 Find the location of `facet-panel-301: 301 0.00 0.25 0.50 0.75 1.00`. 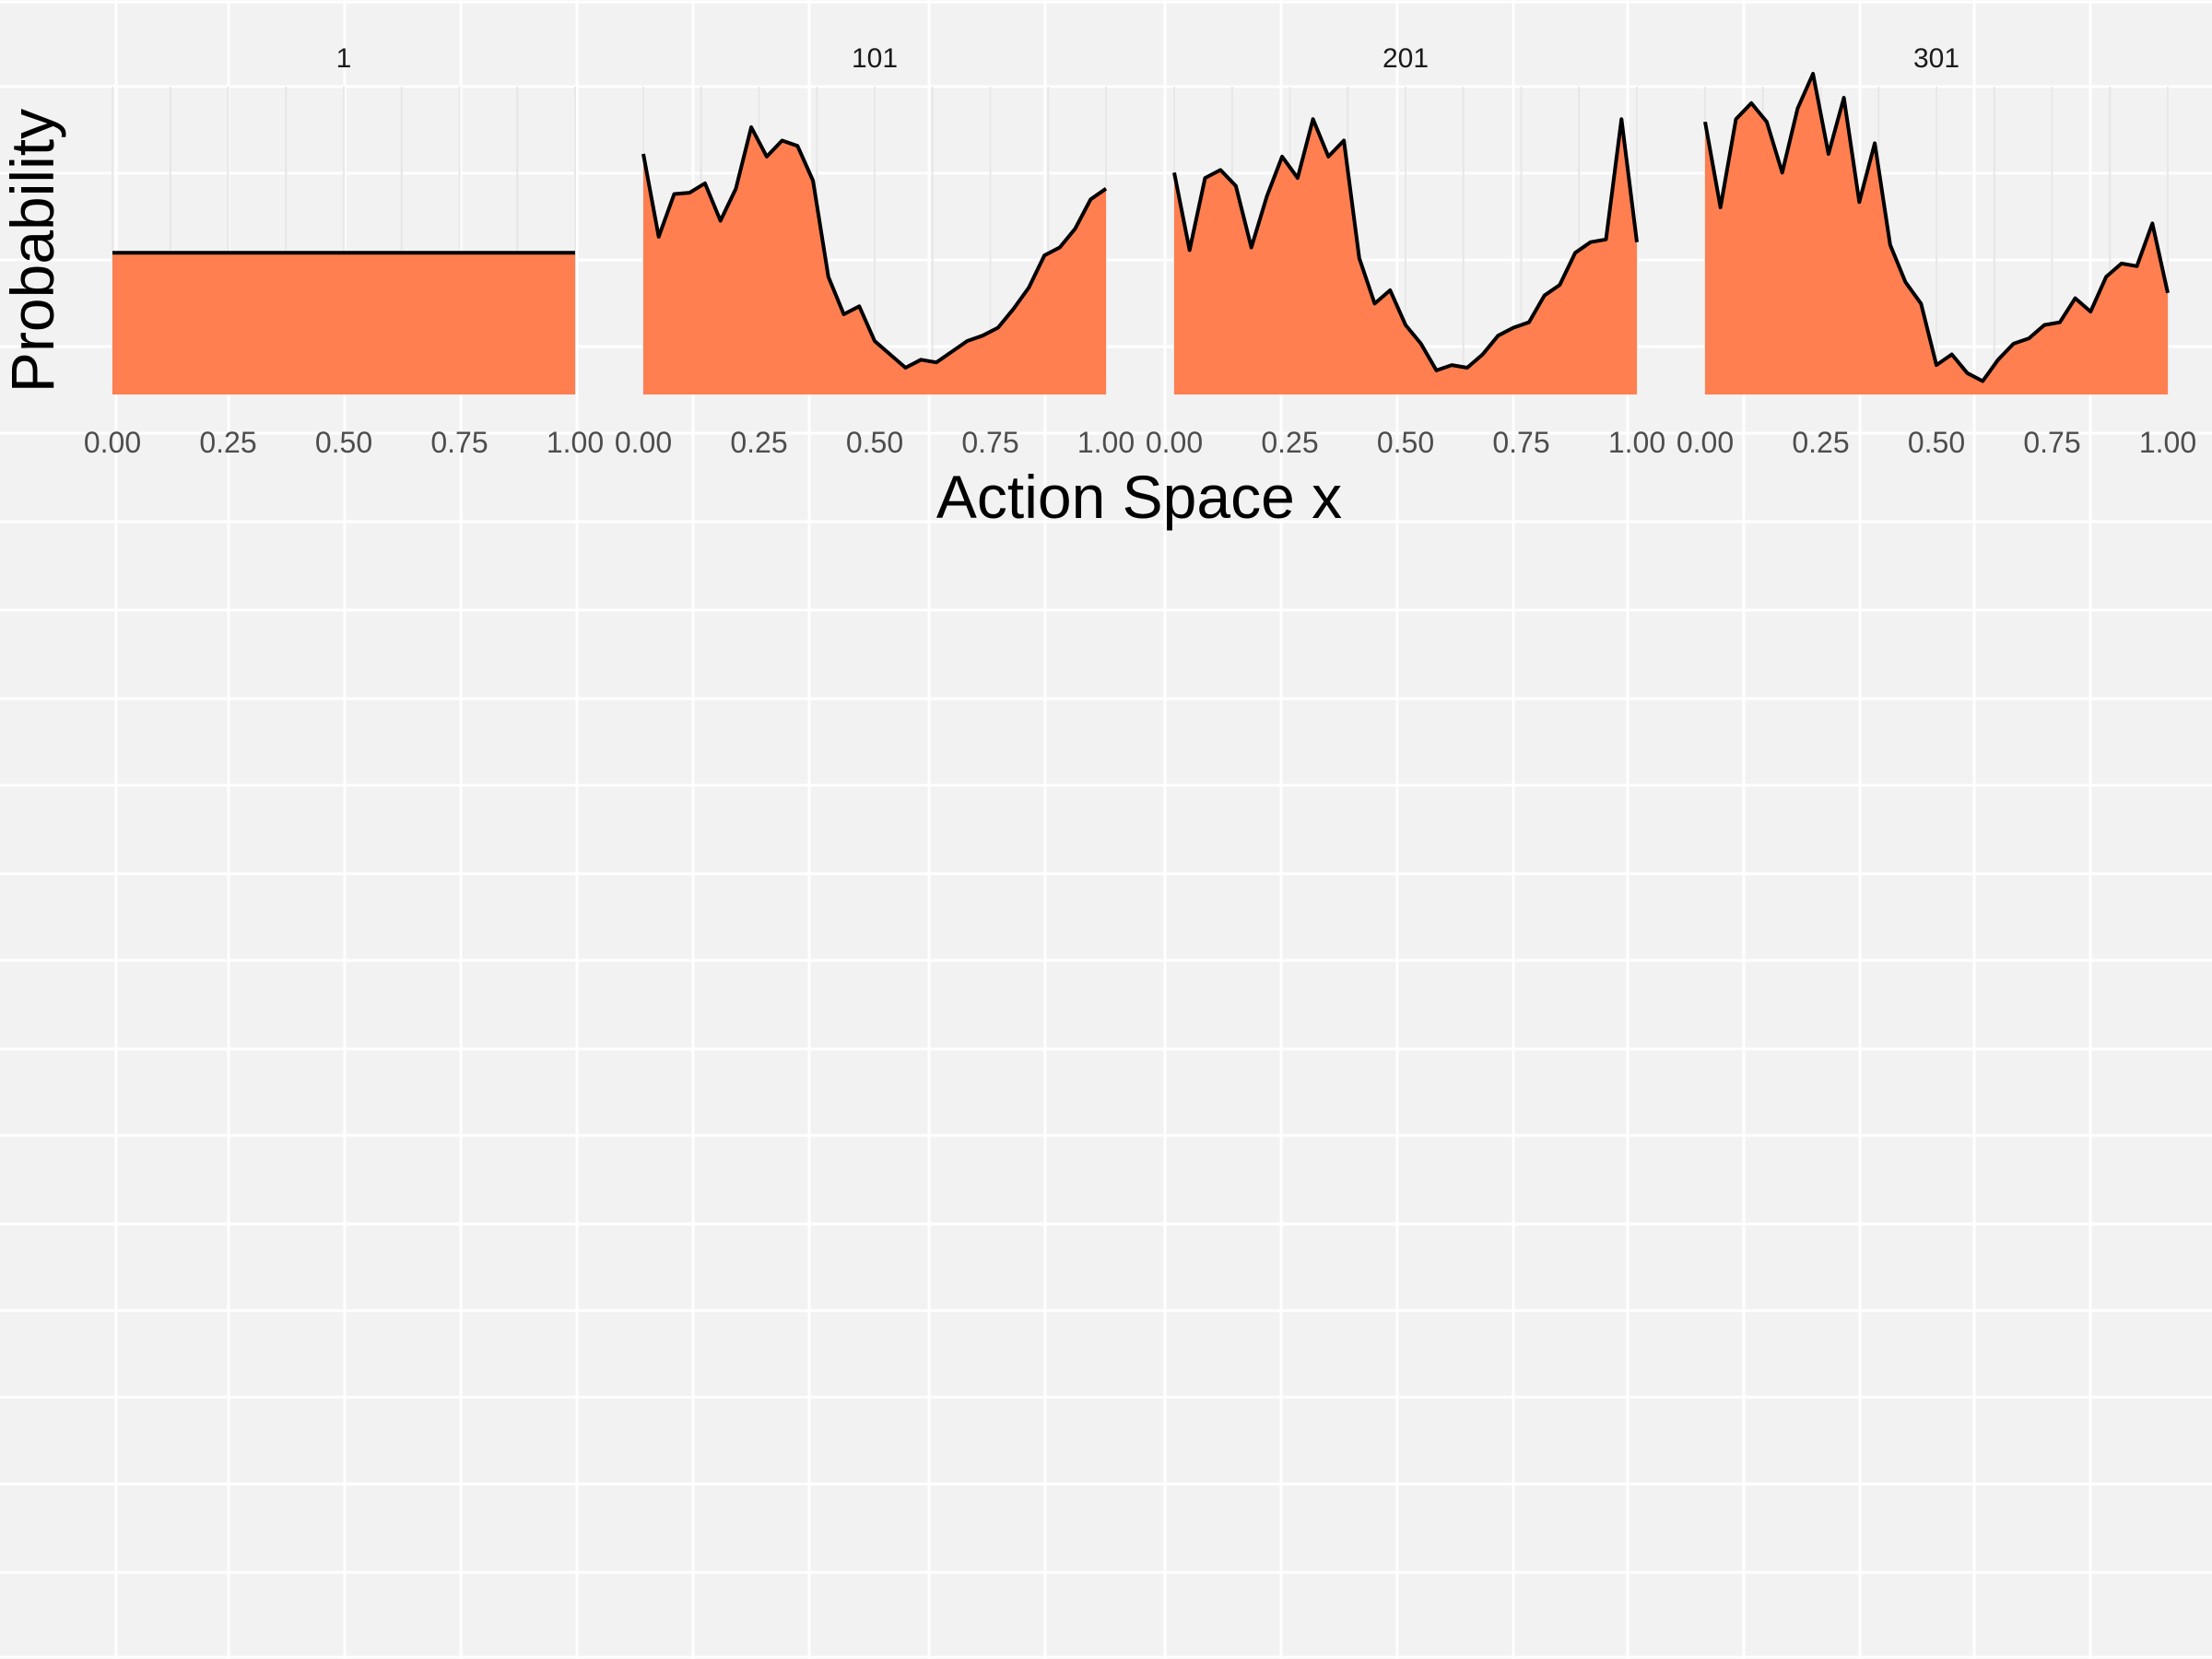

facet-panel-301: 301 0.00 0.25 0.50 0.75 1.00 is located at coordinates (1936, 251).